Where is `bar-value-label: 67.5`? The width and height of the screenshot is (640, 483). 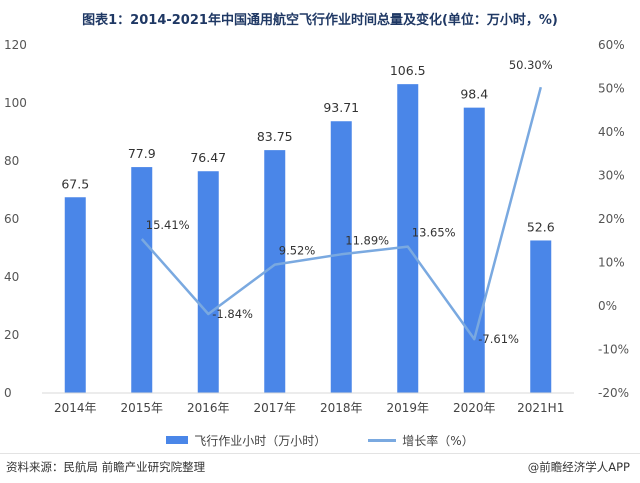 bar-value-label: 67.5 is located at coordinates (75, 183).